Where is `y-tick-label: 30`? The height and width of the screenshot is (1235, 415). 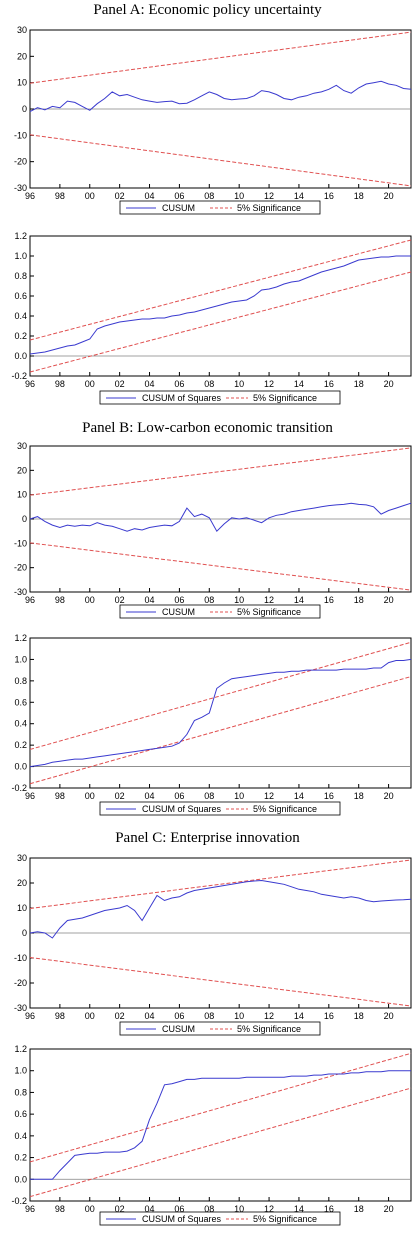 y-tick-label: 30 is located at coordinates (22, 858).